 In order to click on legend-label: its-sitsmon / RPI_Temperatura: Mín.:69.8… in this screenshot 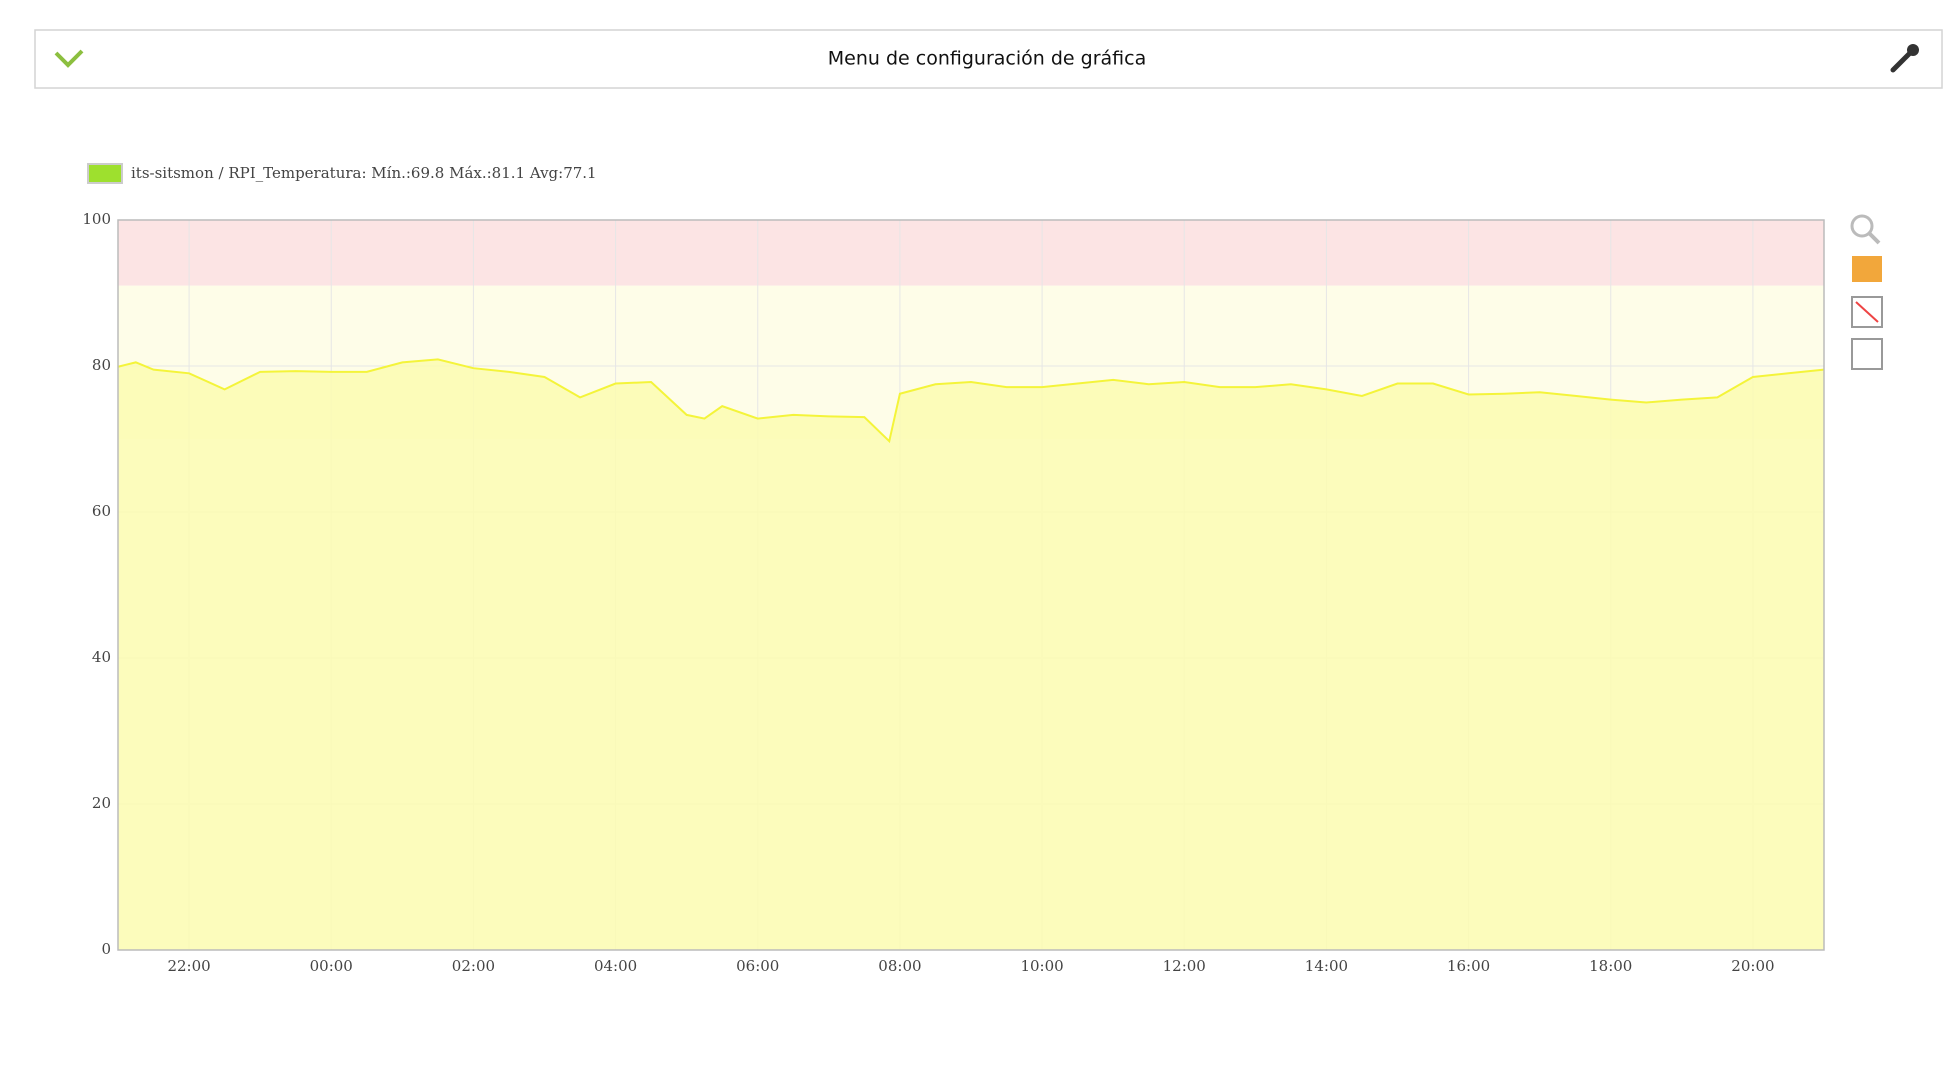, I will do `click(364, 173)`.